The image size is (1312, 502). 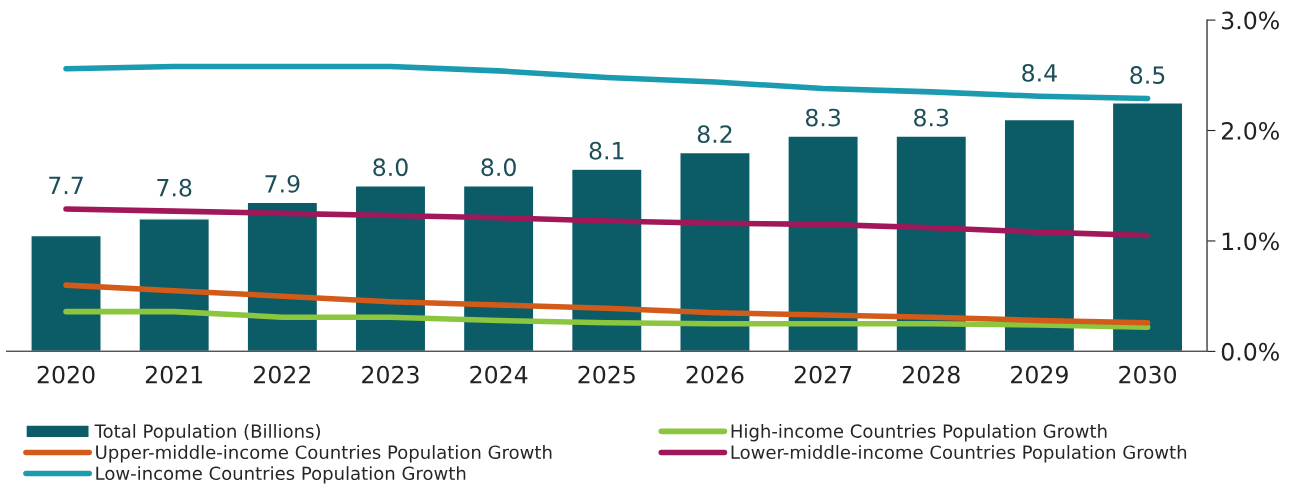 What do you see at coordinates (324, 454) in the screenshot?
I see `legend-label: Upper-middle-income Countries Population Growth` at bounding box center [324, 454].